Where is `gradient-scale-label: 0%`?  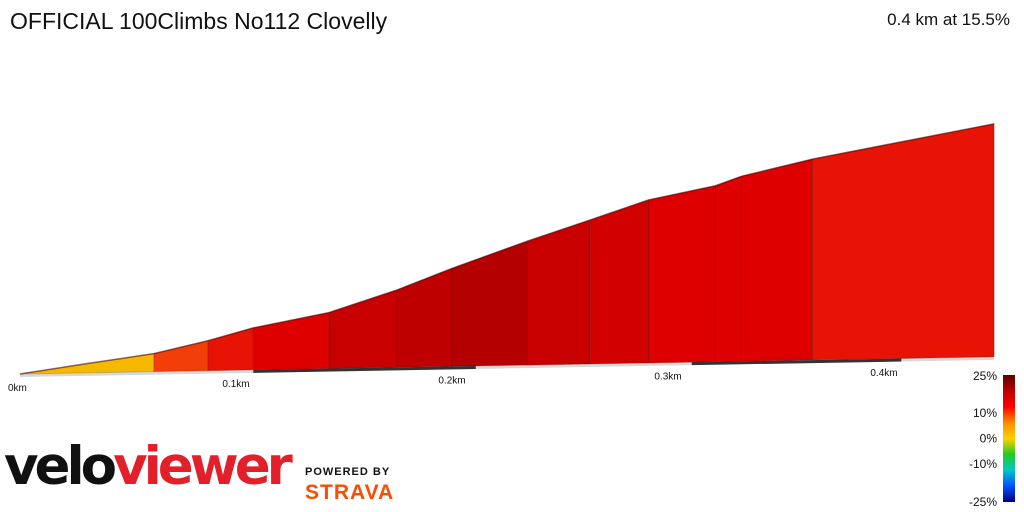 gradient-scale-label: 0% is located at coordinates (989, 439).